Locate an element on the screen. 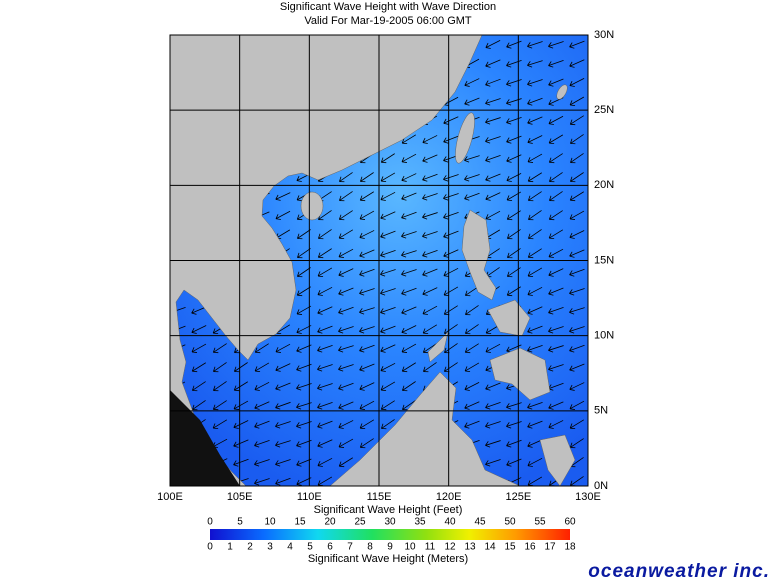  feet-tick: 40 is located at coordinates (450, 522).